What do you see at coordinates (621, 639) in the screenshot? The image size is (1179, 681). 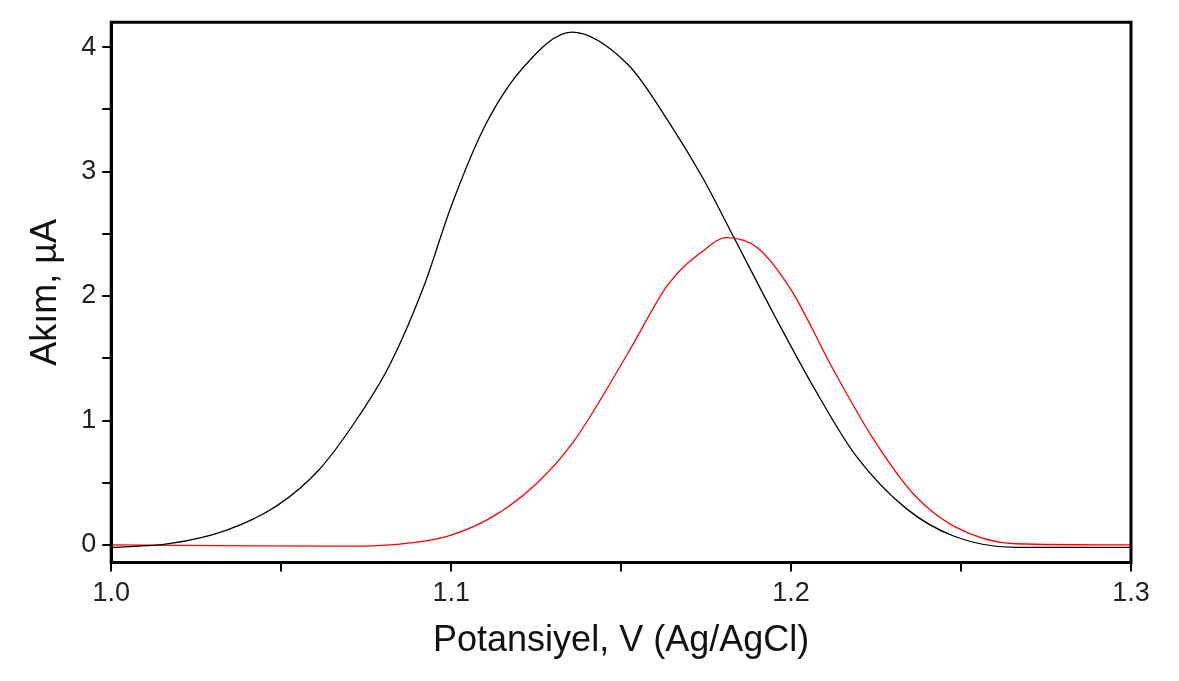 I see `x-axis-title: Potansiyel, V (Ag/AgCl)` at bounding box center [621, 639].